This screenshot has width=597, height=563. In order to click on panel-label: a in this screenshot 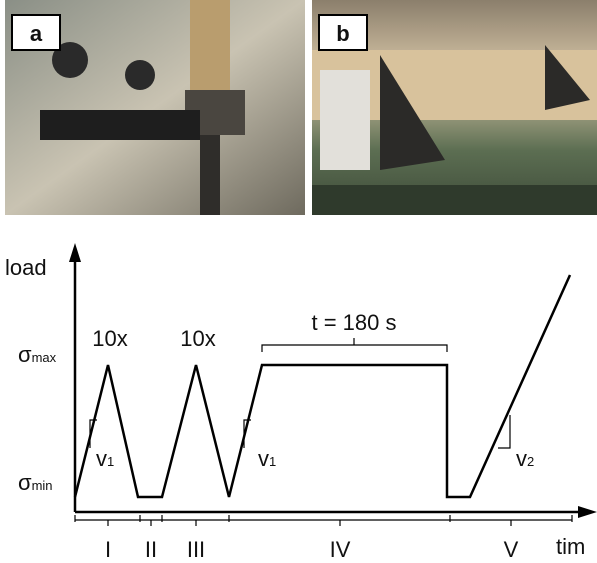, I will do `click(36, 33)`.